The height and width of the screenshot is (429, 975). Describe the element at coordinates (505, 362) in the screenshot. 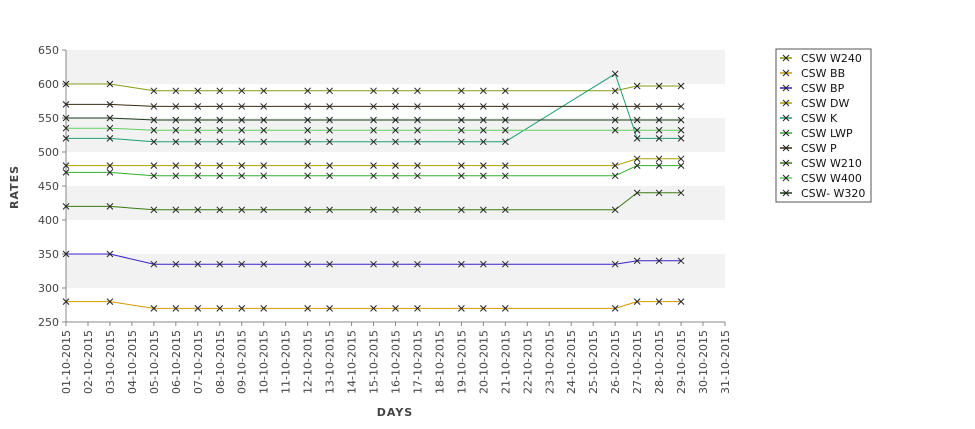

I see `x-tick-label: 21-10-2015` at that location.